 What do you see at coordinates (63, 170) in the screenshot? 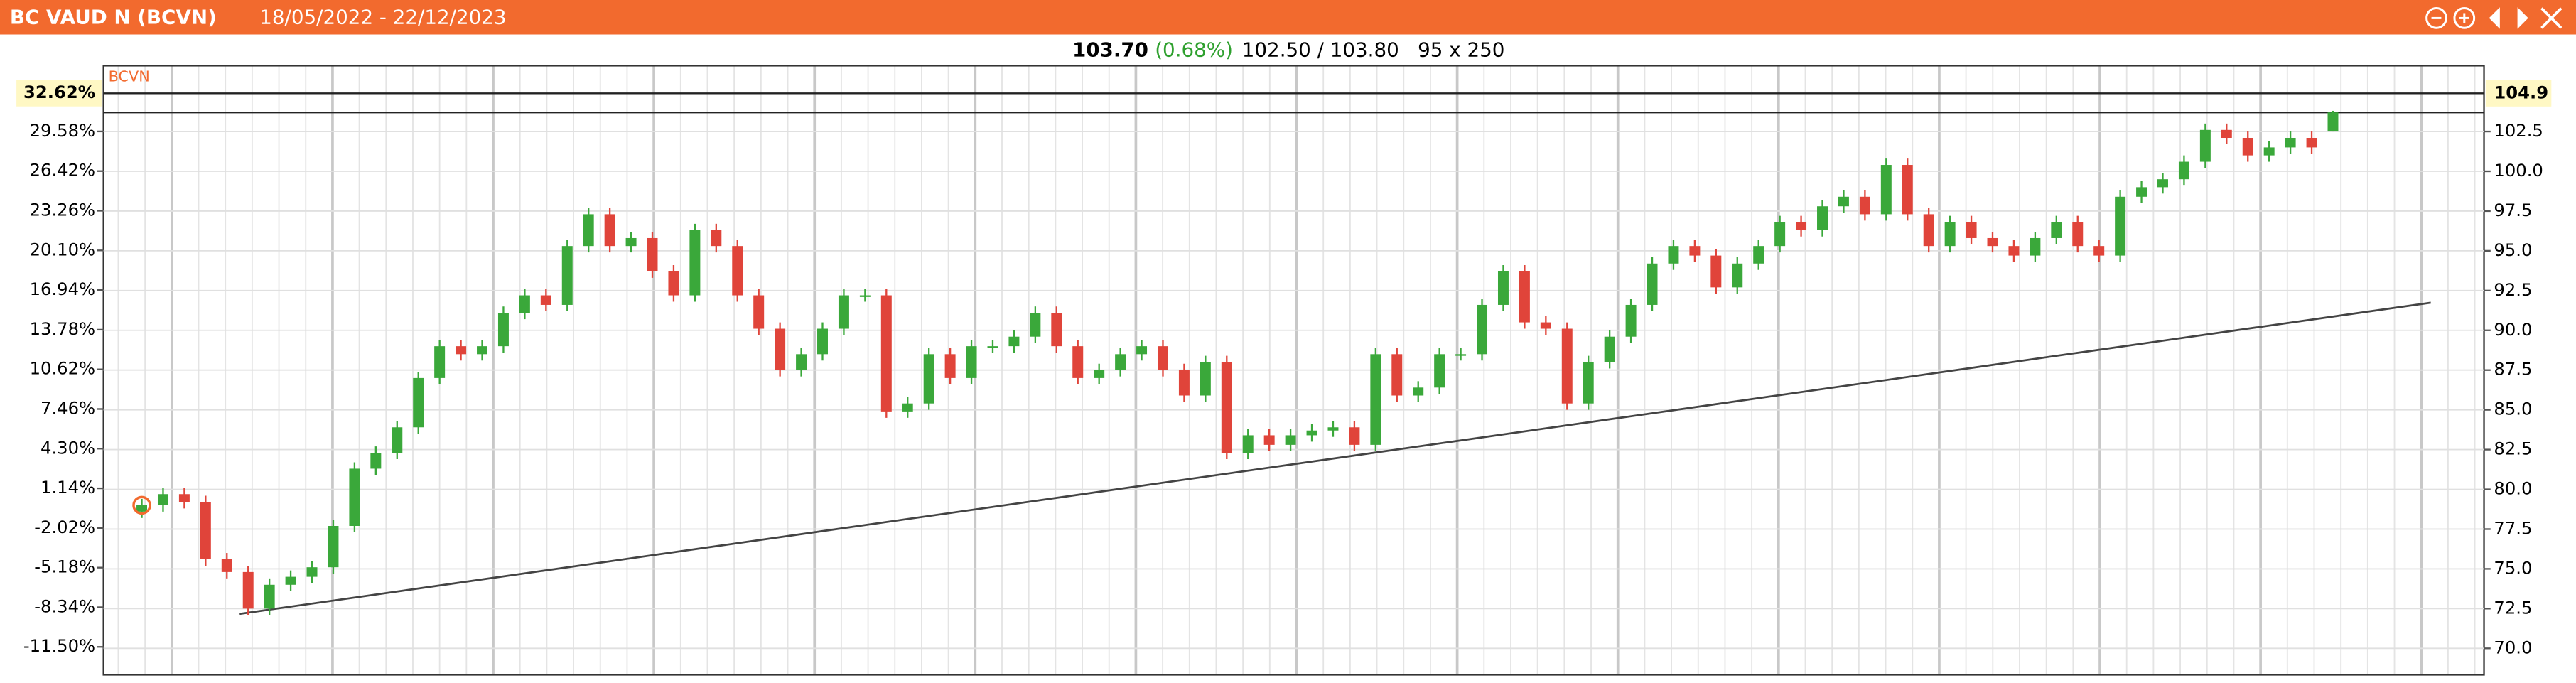
I see `y2-tick-label: 26.42%` at bounding box center [63, 170].